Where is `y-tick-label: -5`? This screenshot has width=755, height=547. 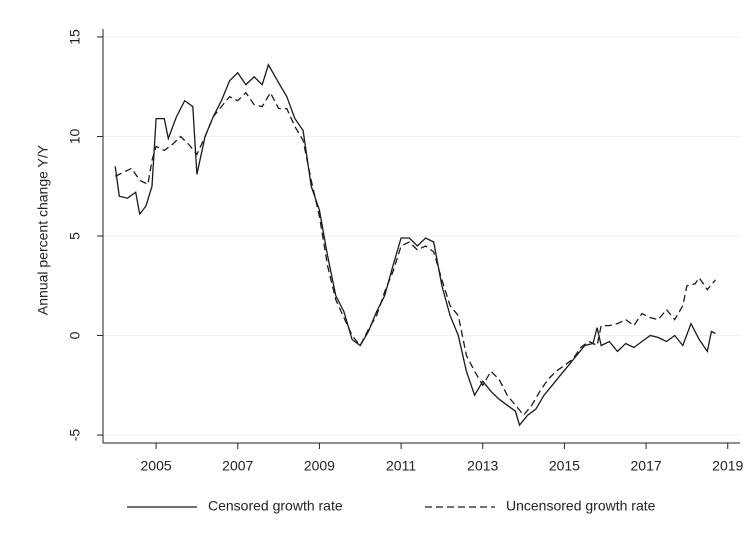
y-tick-label: -5 is located at coordinates (75, 435).